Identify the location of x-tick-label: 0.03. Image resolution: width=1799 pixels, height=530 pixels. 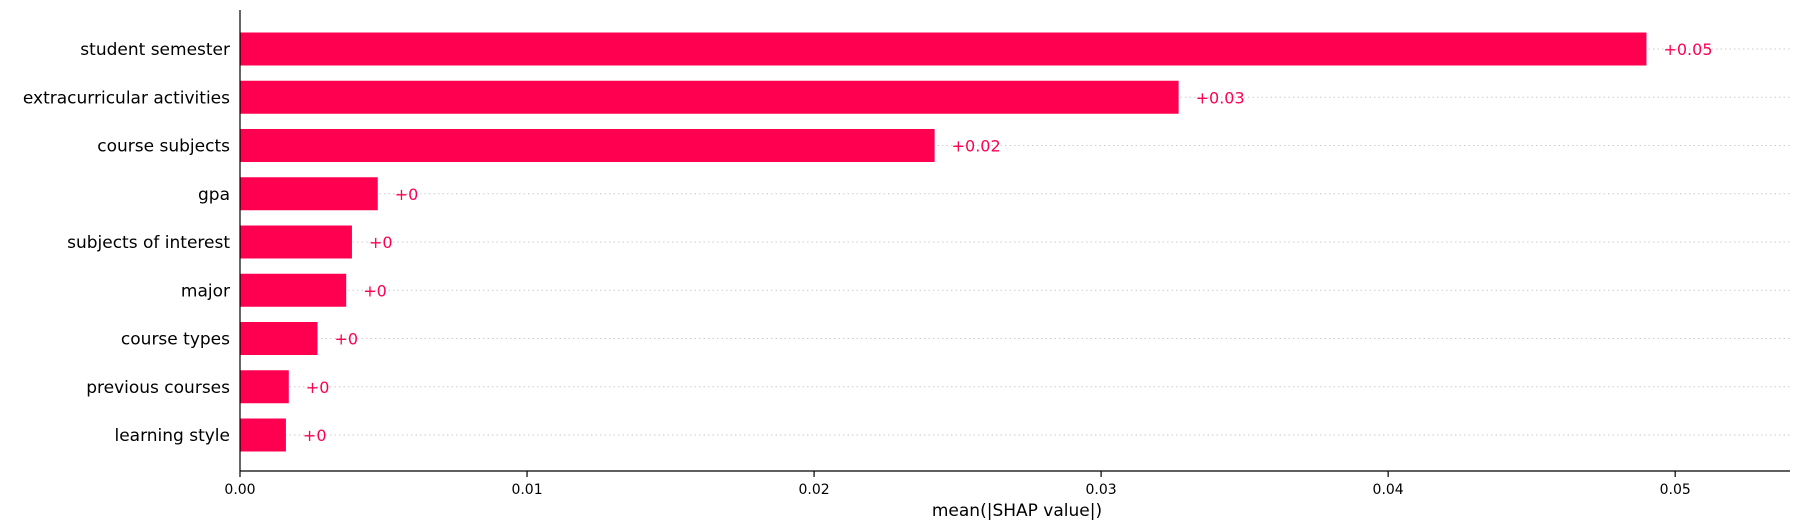
(1101, 490).